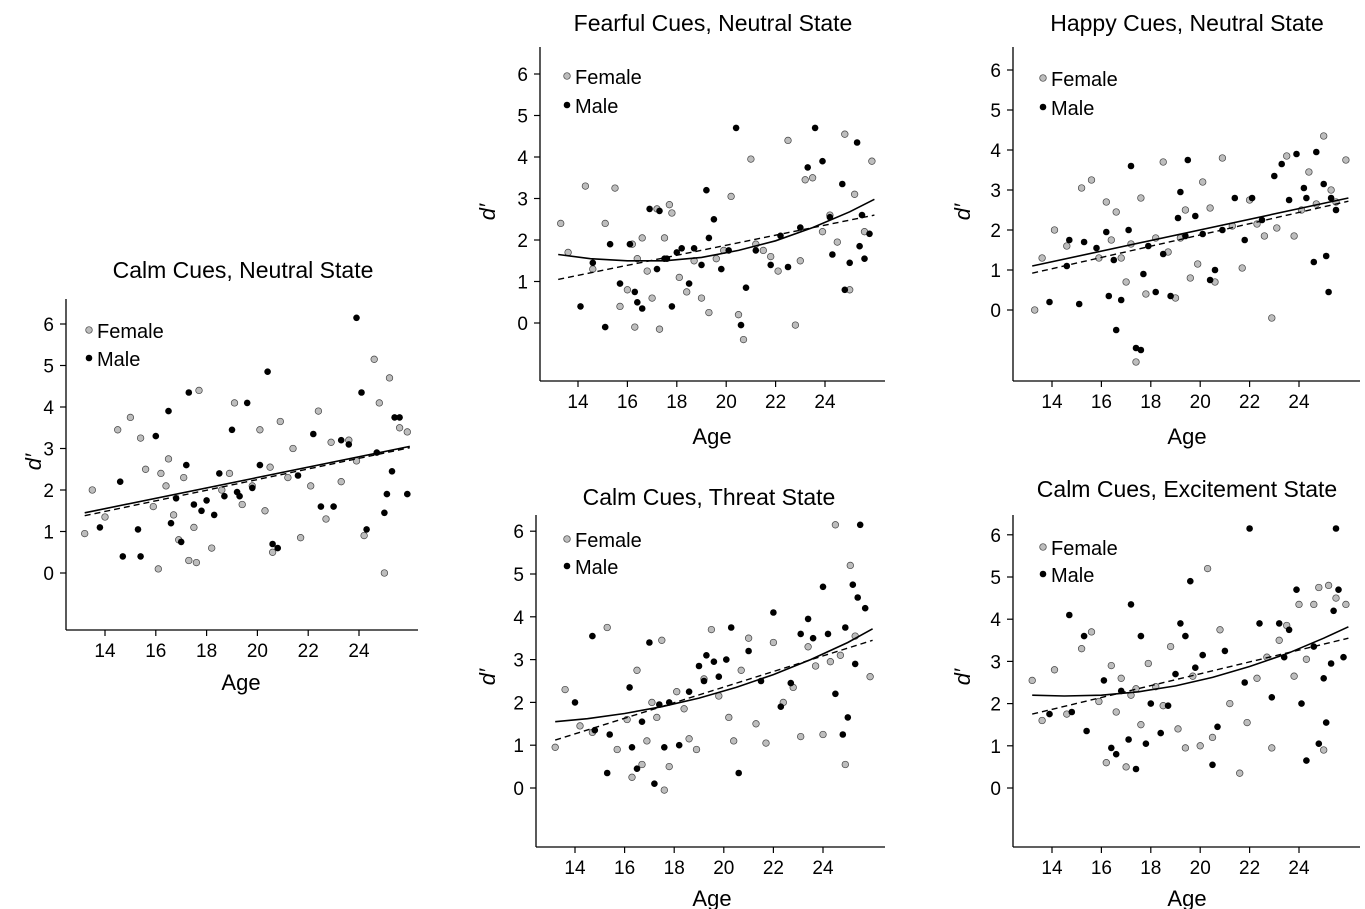  What do you see at coordinates (995, 705) in the screenshot?
I see `y-tick-label: 2` at bounding box center [995, 705].